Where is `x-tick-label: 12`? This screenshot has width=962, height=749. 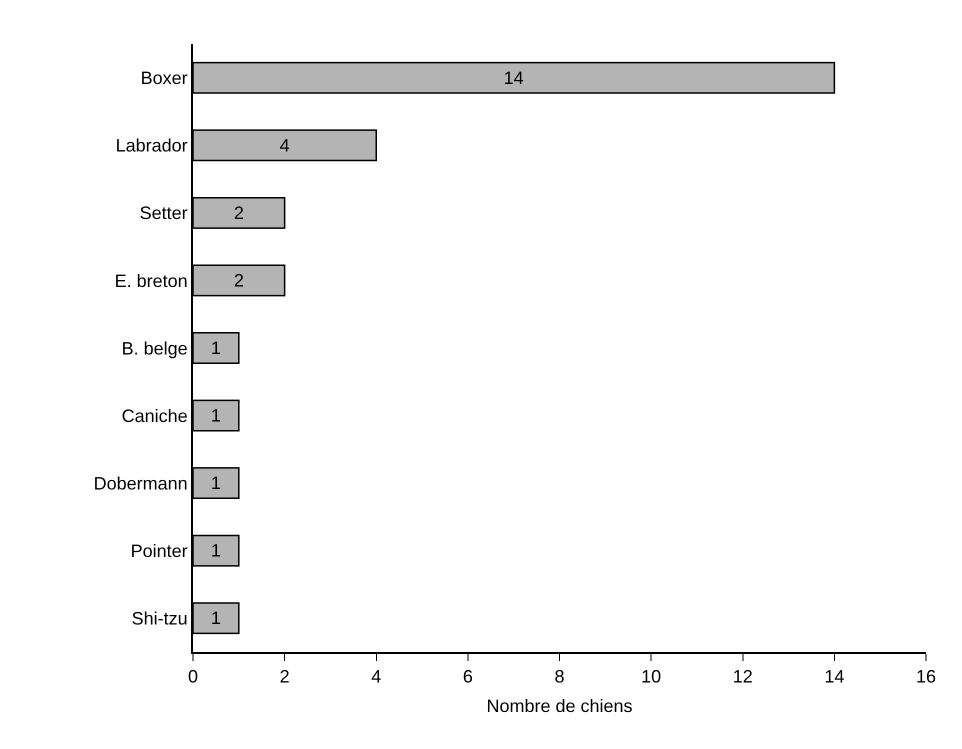
x-tick-label: 12 is located at coordinates (742, 676).